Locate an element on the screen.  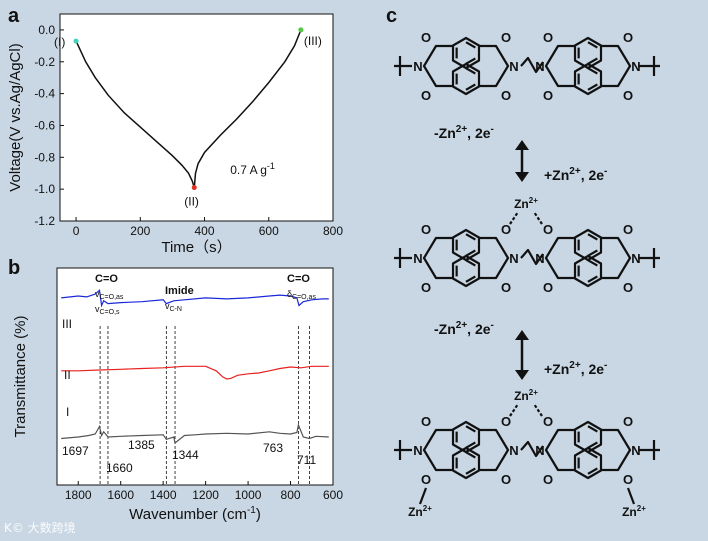
y-tick-label-a: -1.2 is located at coordinates (44, 221).